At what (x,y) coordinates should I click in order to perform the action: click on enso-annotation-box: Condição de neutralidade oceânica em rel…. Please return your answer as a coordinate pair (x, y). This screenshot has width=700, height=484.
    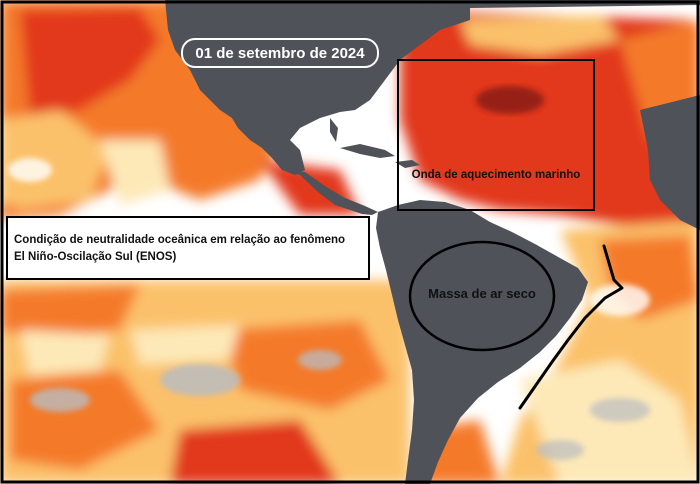
    Looking at the image, I should click on (188, 248).